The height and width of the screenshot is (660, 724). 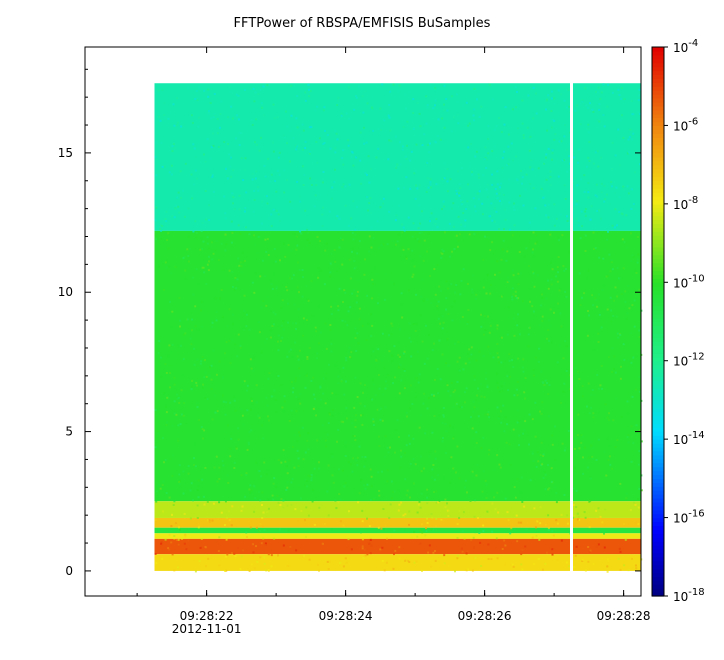 I want to click on x-tick-label: 09:28:28, so click(x=624, y=616).